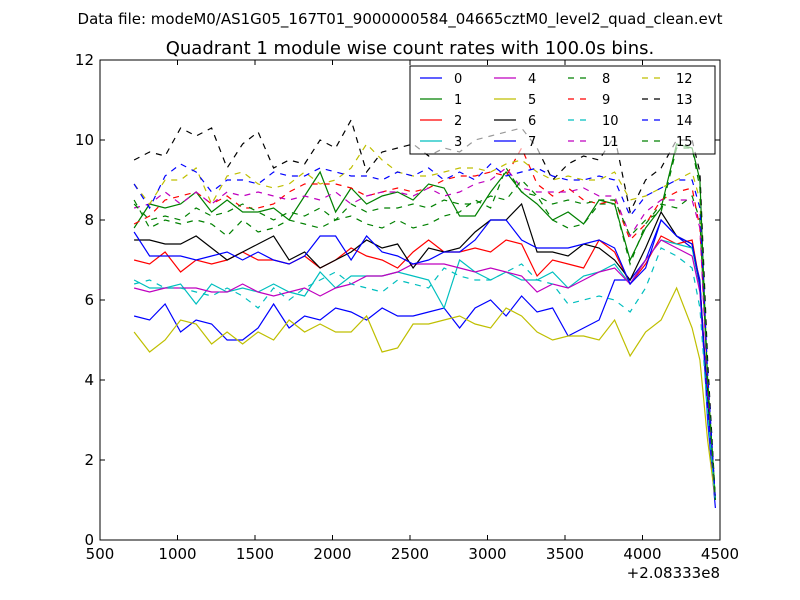 This screenshot has width=800, height=600. I want to click on y-tick-label: 0, so click(89, 540).